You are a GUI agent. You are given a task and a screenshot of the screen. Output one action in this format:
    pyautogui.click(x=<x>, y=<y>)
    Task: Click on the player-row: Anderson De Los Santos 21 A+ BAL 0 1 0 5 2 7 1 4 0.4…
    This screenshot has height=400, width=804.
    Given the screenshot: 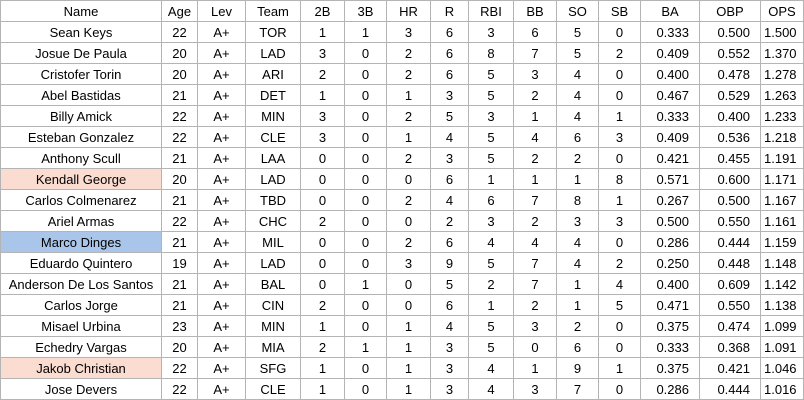 What is the action you would take?
    pyautogui.click(x=402, y=284)
    